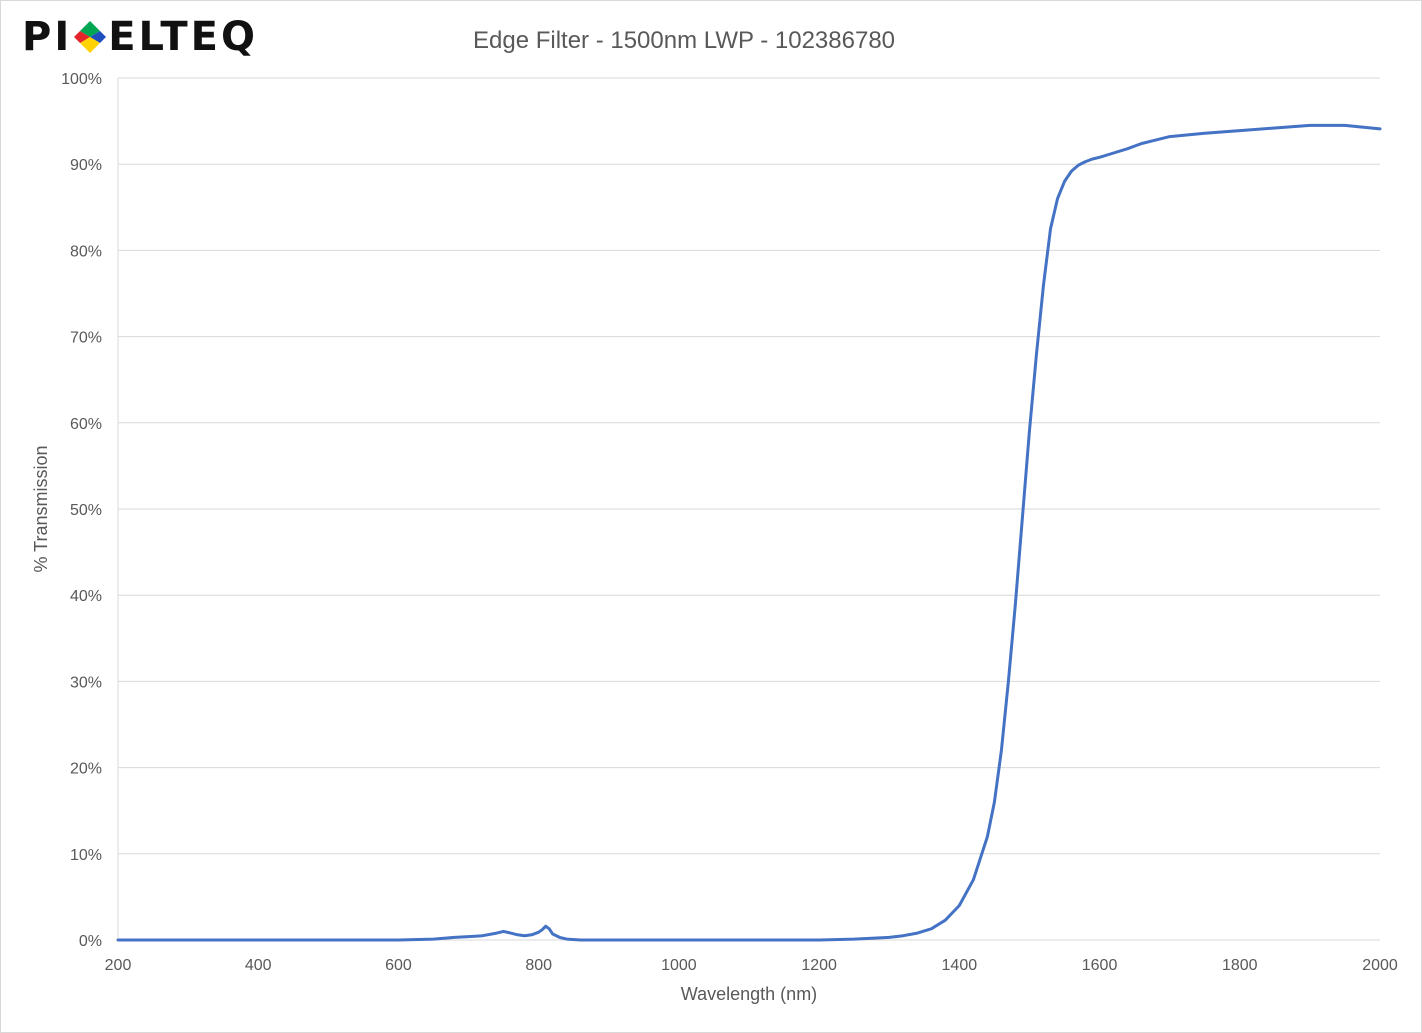 The width and height of the screenshot is (1422, 1033). Describe the element at coordinates (41, 508) in the screenshot. I see `y-axis-title: % Transmission` at that location.